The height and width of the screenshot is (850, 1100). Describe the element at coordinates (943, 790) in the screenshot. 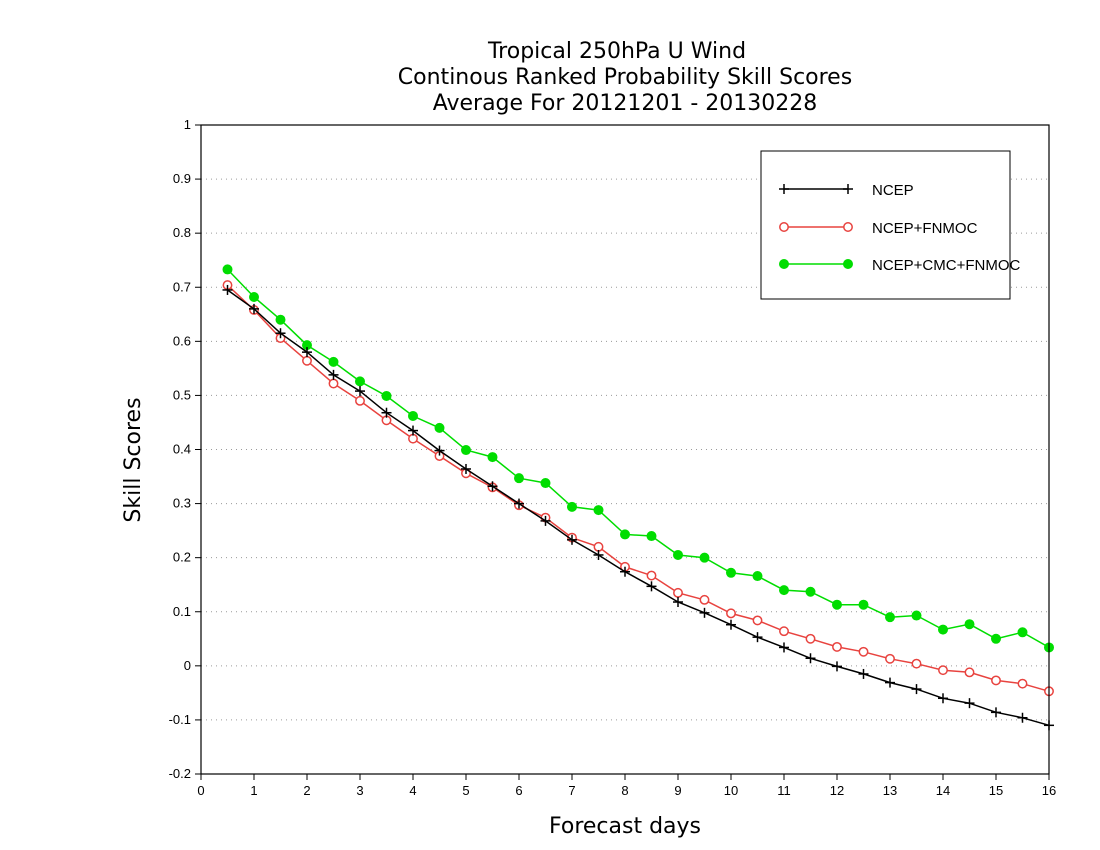

I see `x-tick-label: 14` at that location.